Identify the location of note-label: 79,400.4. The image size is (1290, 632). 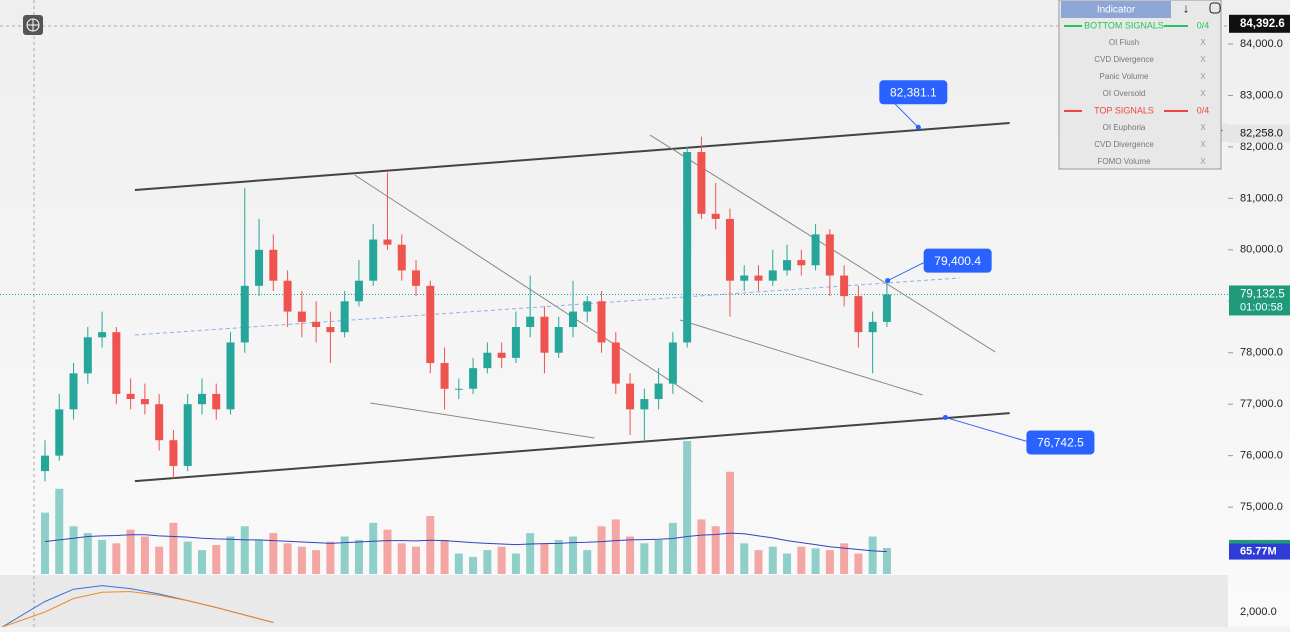
(957, 261).